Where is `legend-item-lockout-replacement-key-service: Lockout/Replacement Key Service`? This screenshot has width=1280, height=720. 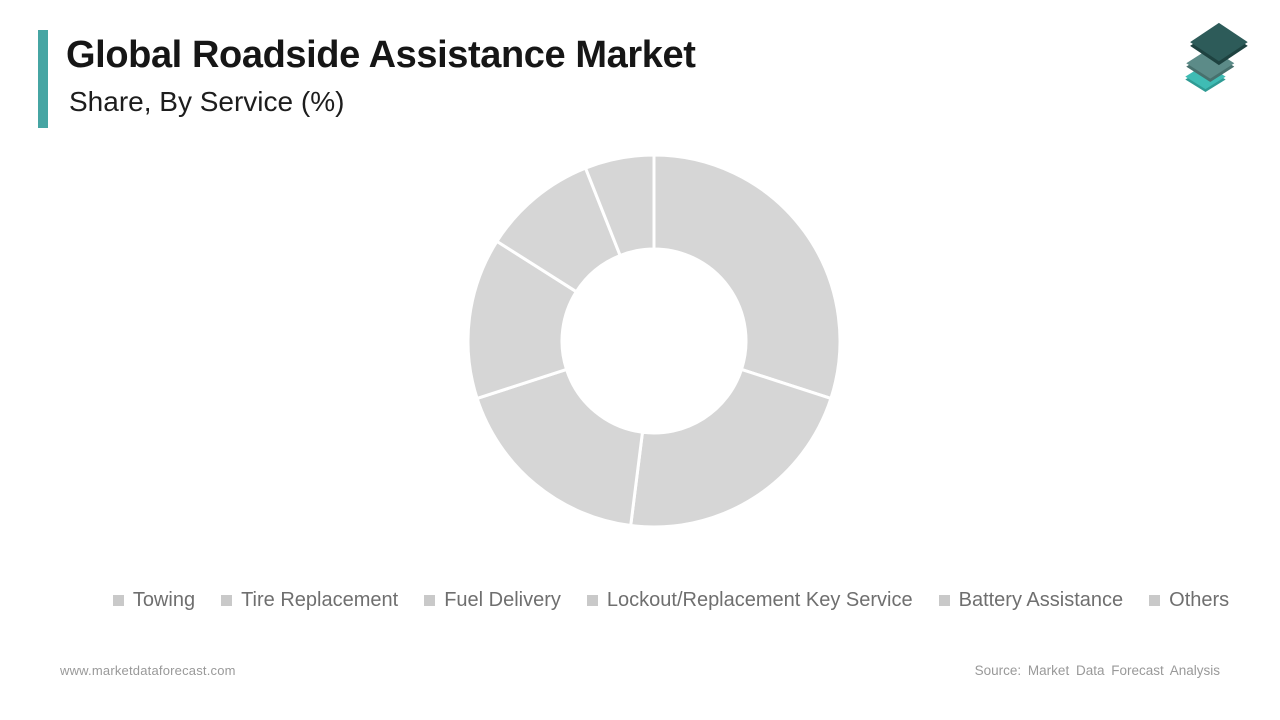 legend-item-lockout-replacement-key-service: Lockout/Replacement Key Service is located at coordinates (749, 600).